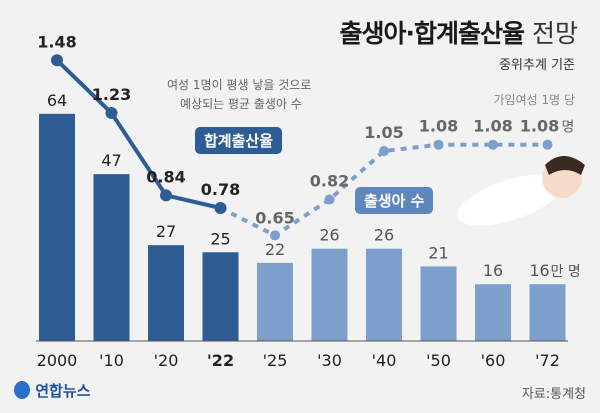  What do you see at coordinates (165, 176) in the screenshot?
I see `tfr-label-2: 0.84` at bounding box center [165, 176].